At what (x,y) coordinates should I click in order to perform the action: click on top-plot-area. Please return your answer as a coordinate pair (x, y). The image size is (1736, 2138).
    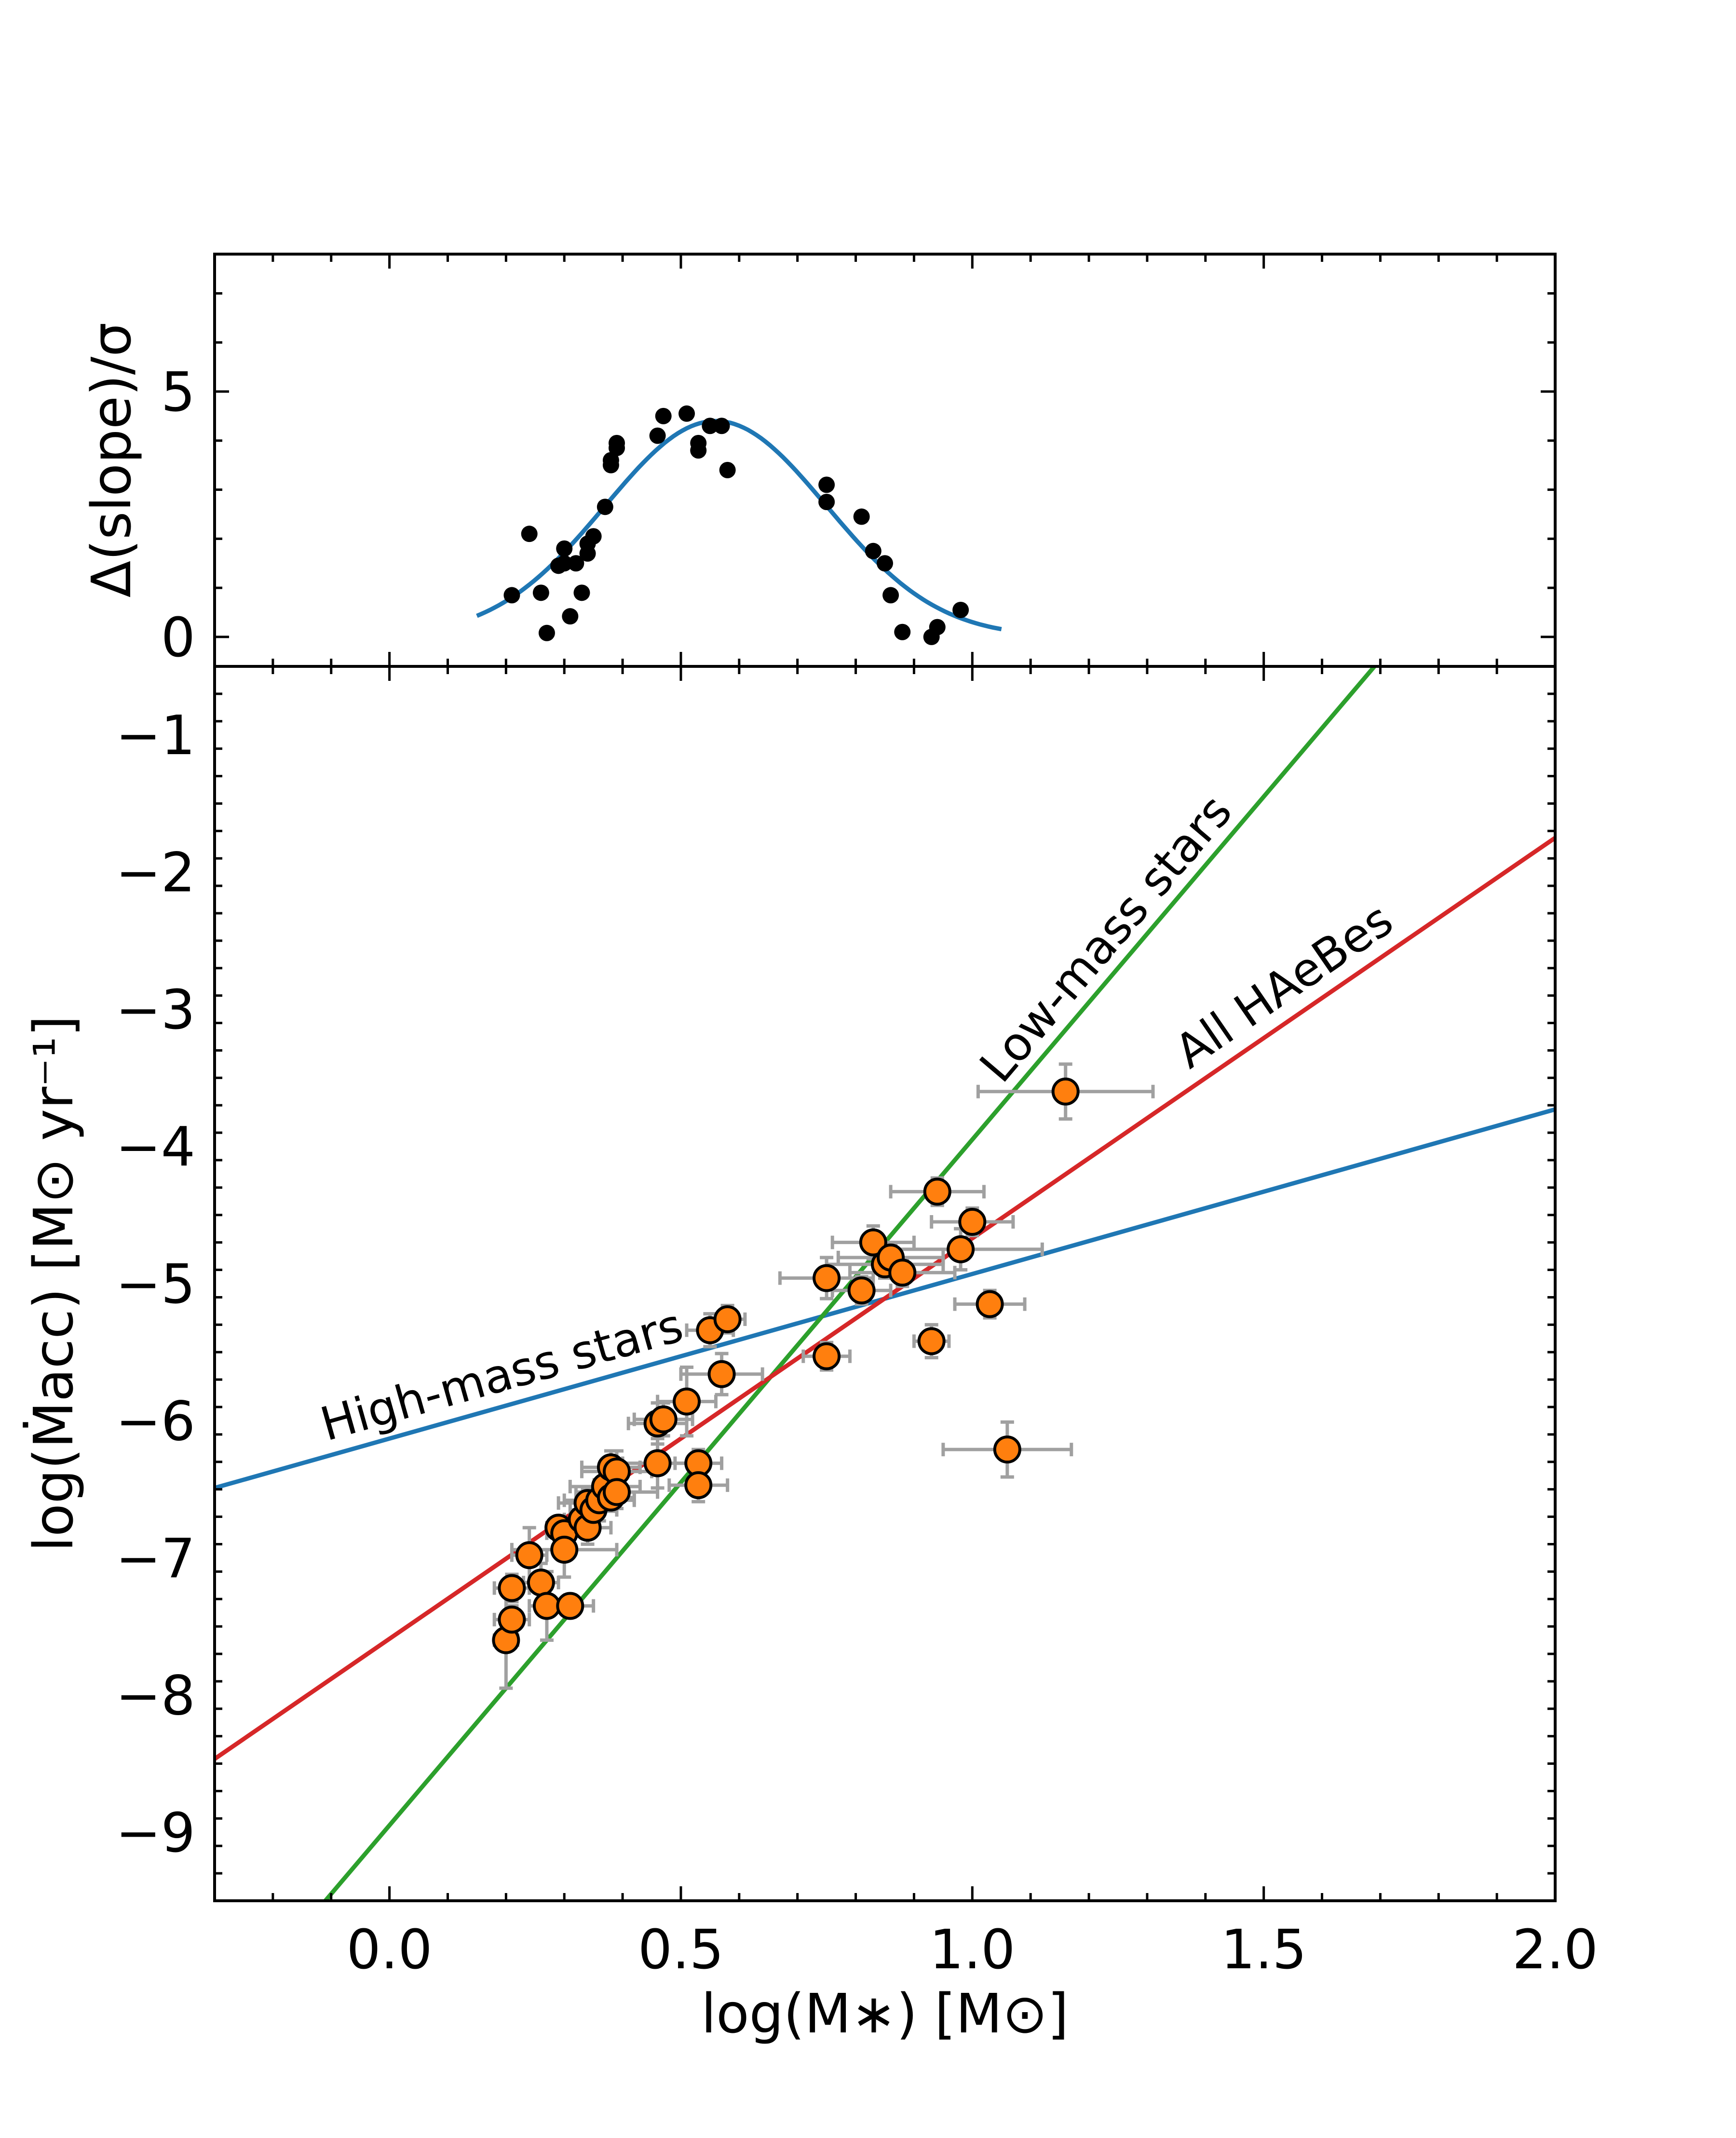
    Looking at the image, I should click on (739, 525).